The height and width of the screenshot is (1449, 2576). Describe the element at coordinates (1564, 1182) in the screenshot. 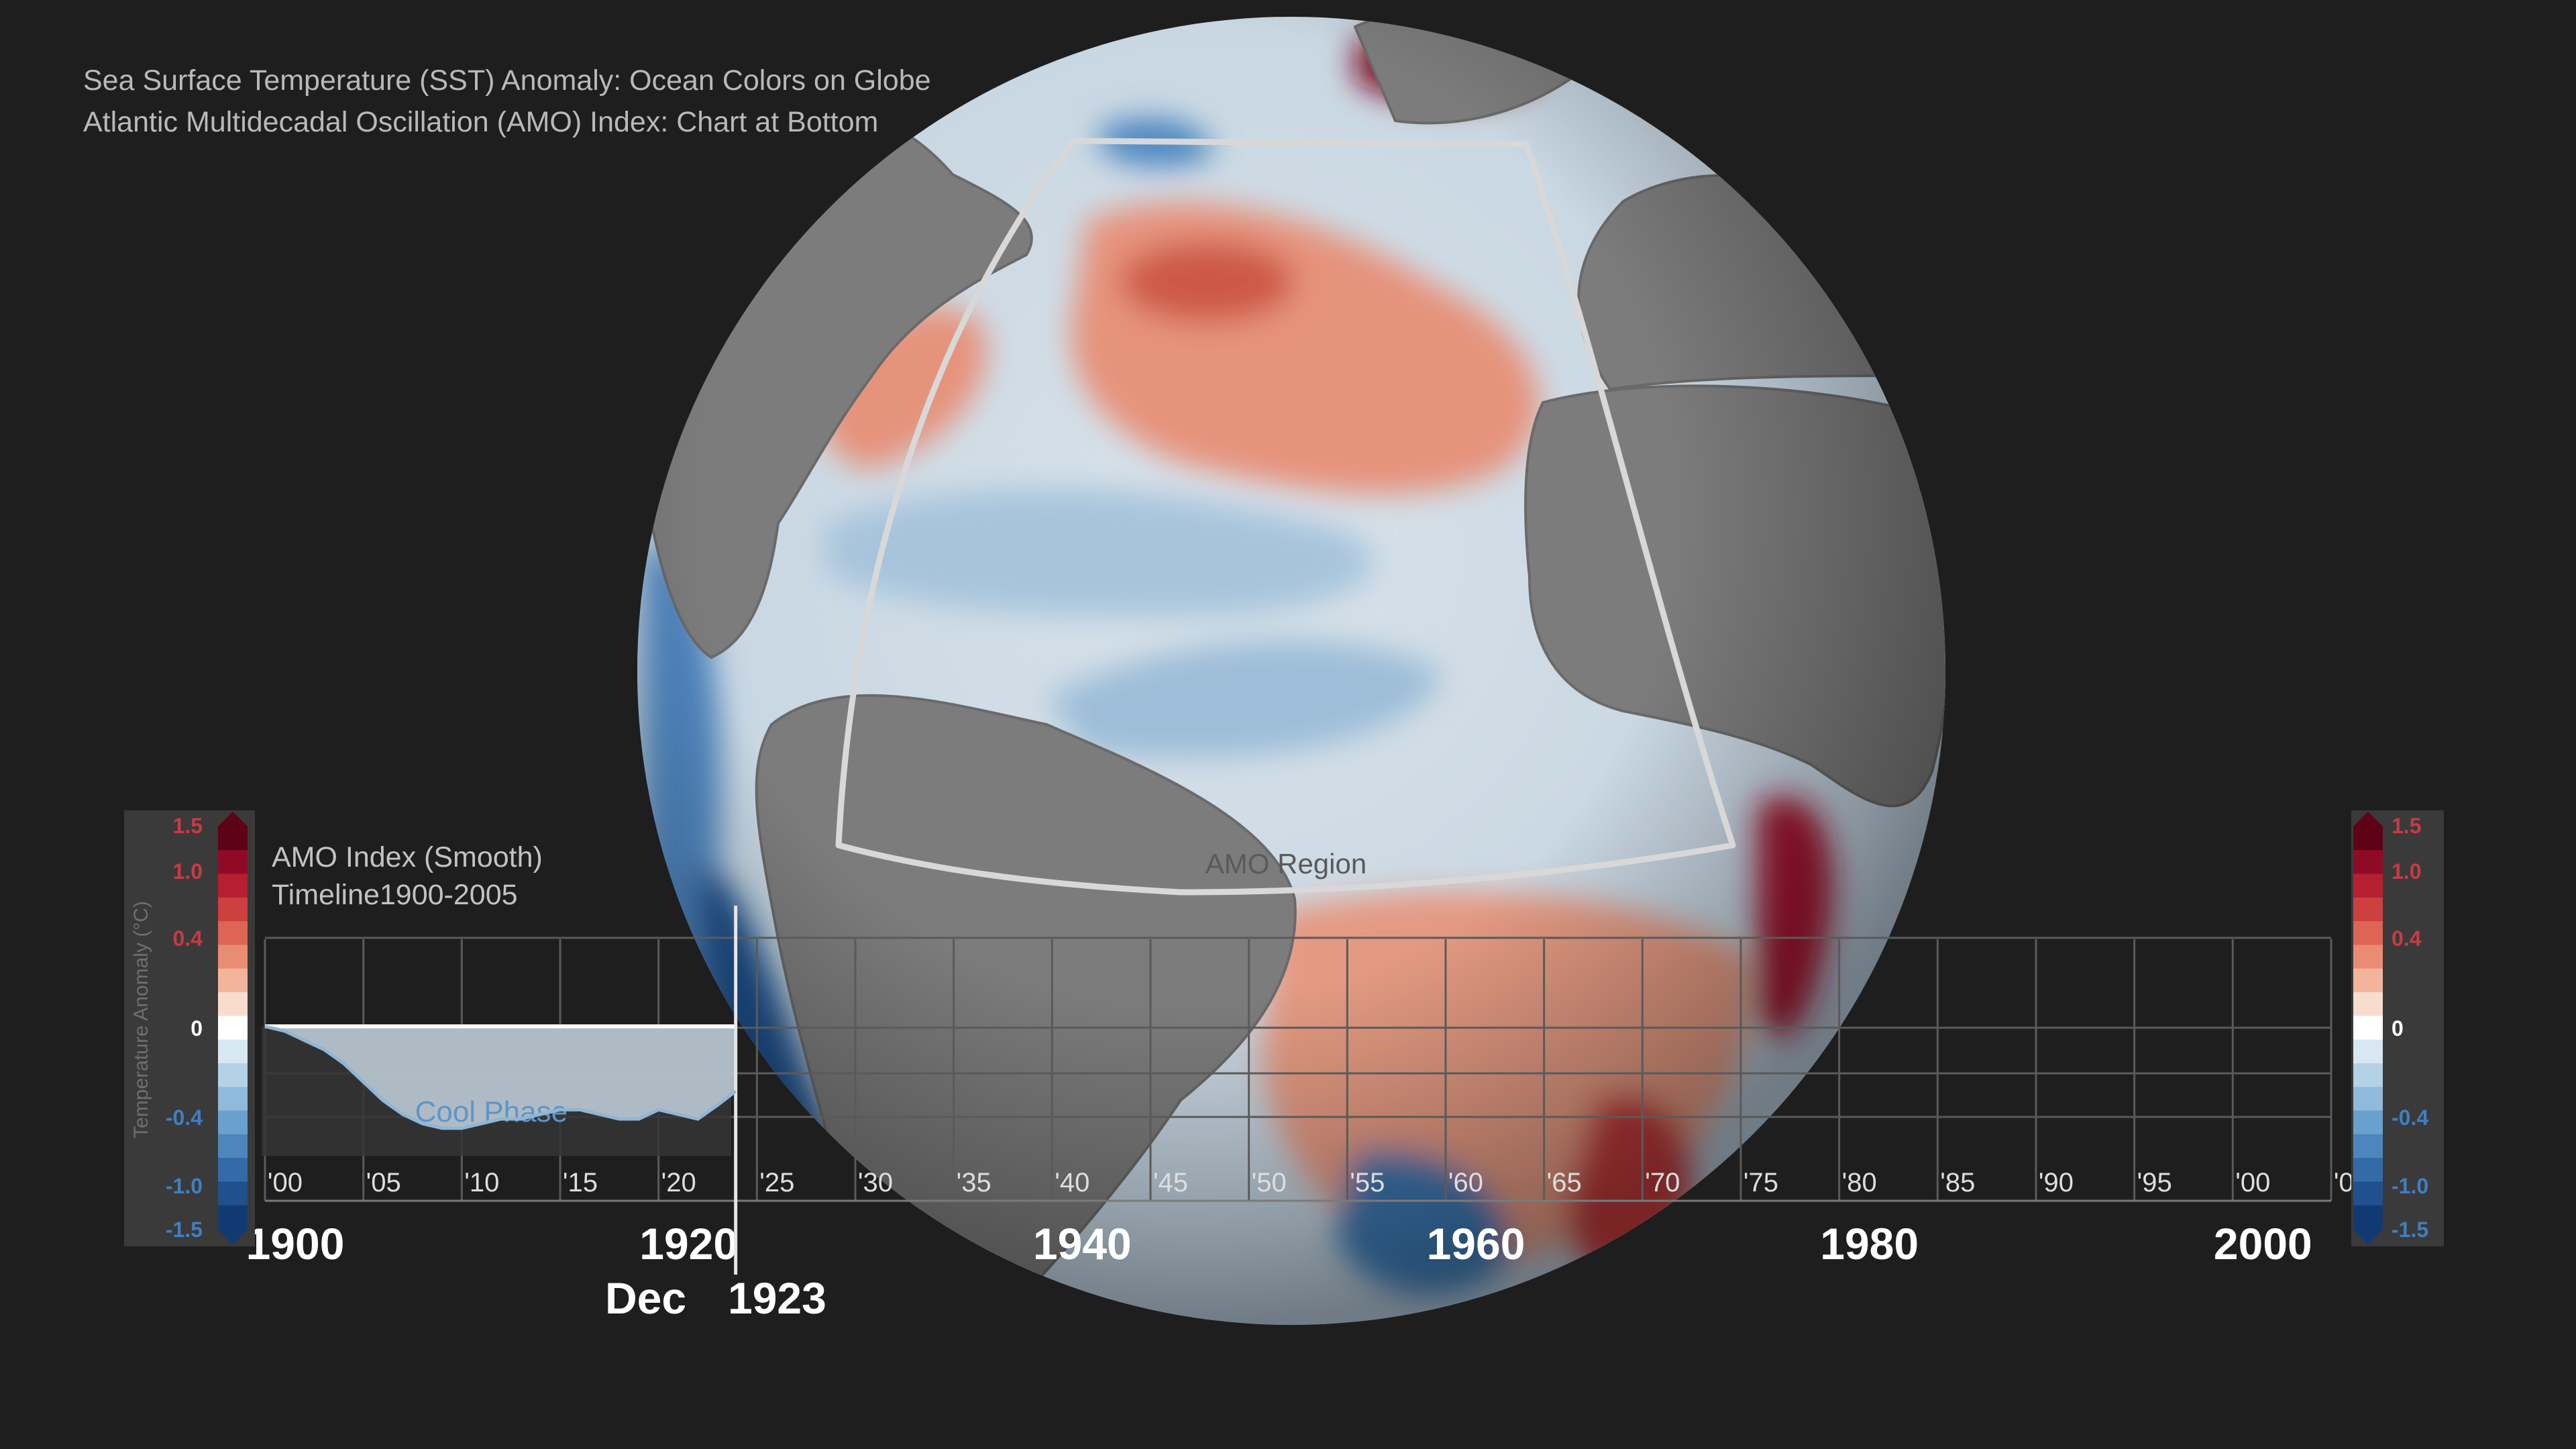

I see `x-tick-label: '65` at that location.